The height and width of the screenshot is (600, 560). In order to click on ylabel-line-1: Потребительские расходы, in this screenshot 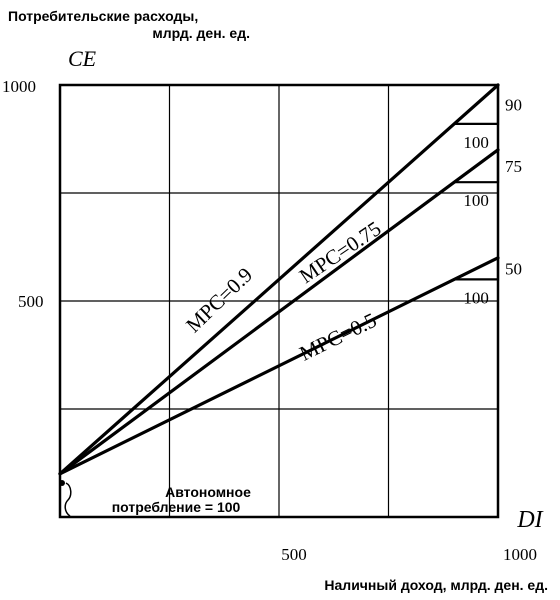, I will do `click(103, 16)`.